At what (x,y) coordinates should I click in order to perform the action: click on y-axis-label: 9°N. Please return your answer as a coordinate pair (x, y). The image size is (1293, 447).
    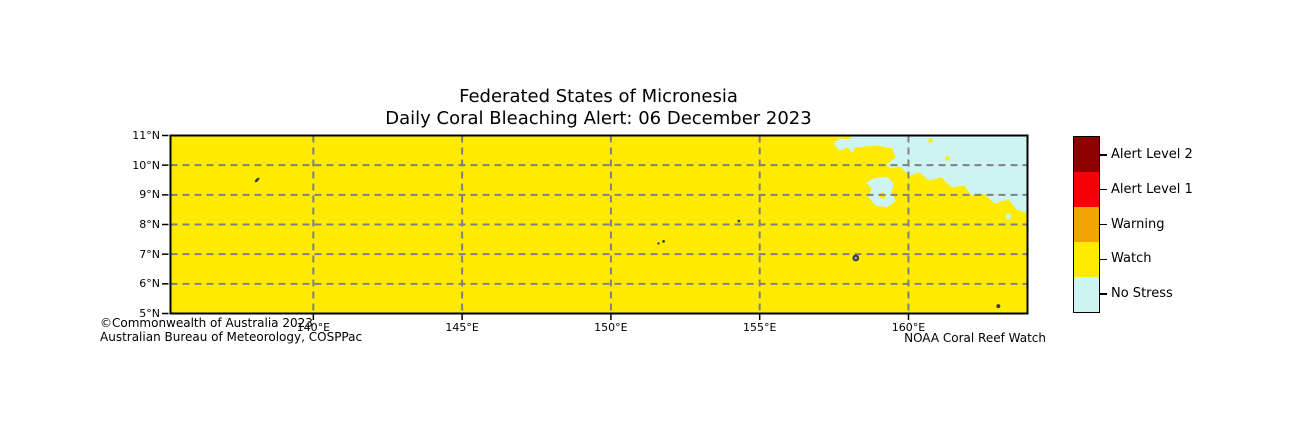
    Looking at the image, I should click on (149, 195).